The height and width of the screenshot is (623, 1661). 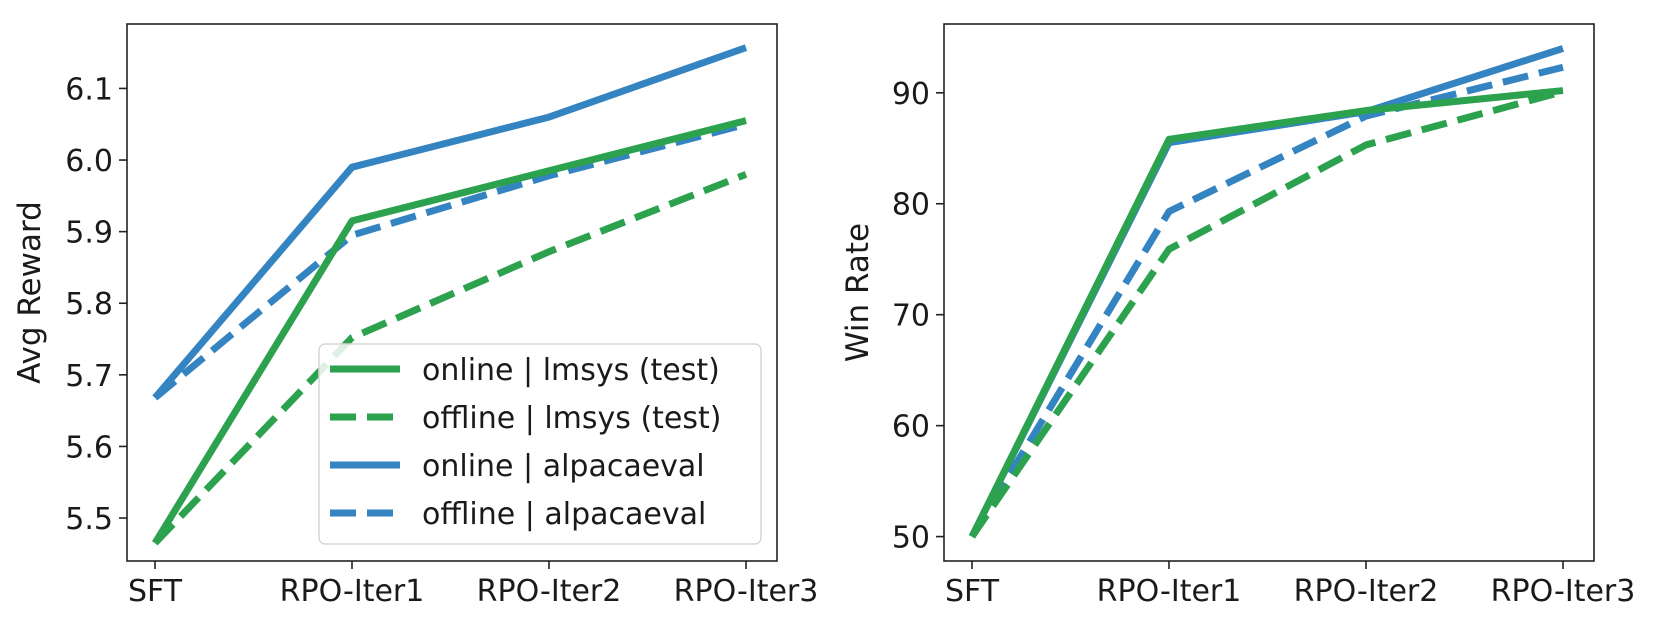 I want to click on y-tick-label: 5.7, so click(x=89, y=376).